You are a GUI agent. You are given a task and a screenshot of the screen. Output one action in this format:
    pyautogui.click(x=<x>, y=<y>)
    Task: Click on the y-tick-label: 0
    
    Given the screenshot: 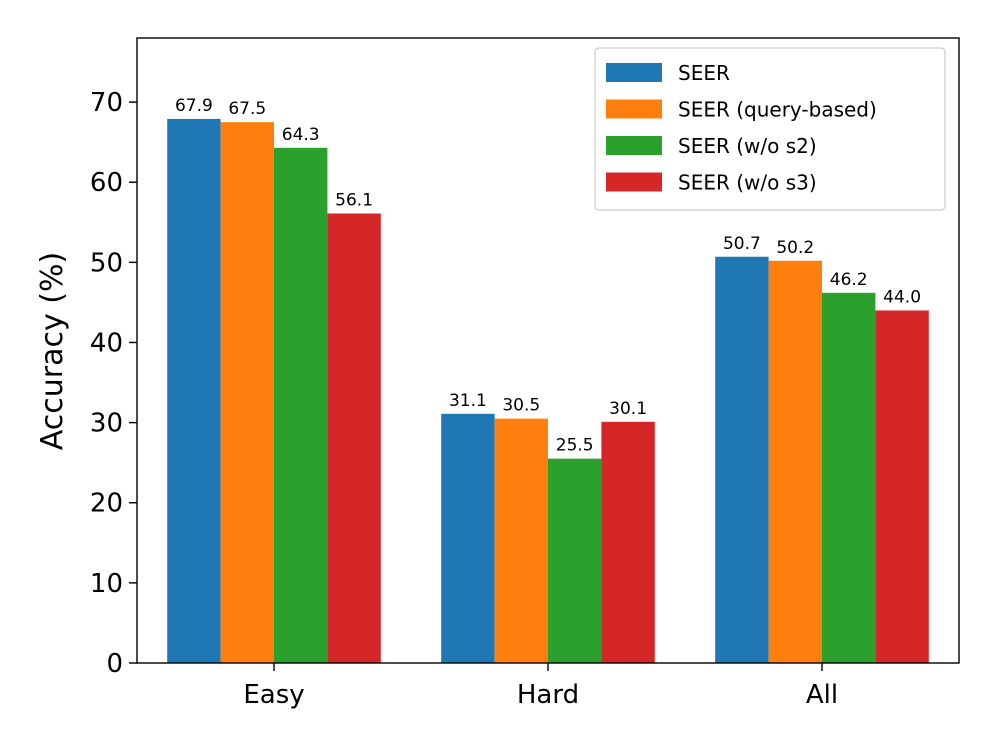 What is the action you would take?
    pyautogui.click(x=114, y=664)
    